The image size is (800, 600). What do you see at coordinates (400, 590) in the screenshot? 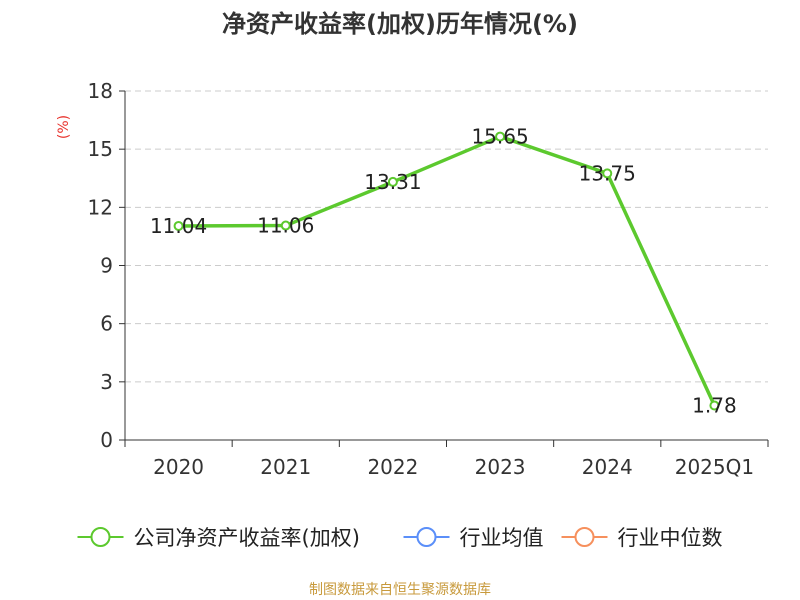
I see `source-note: 制图数据来自恒生聚源数据库` at bounding box center [400, 590].